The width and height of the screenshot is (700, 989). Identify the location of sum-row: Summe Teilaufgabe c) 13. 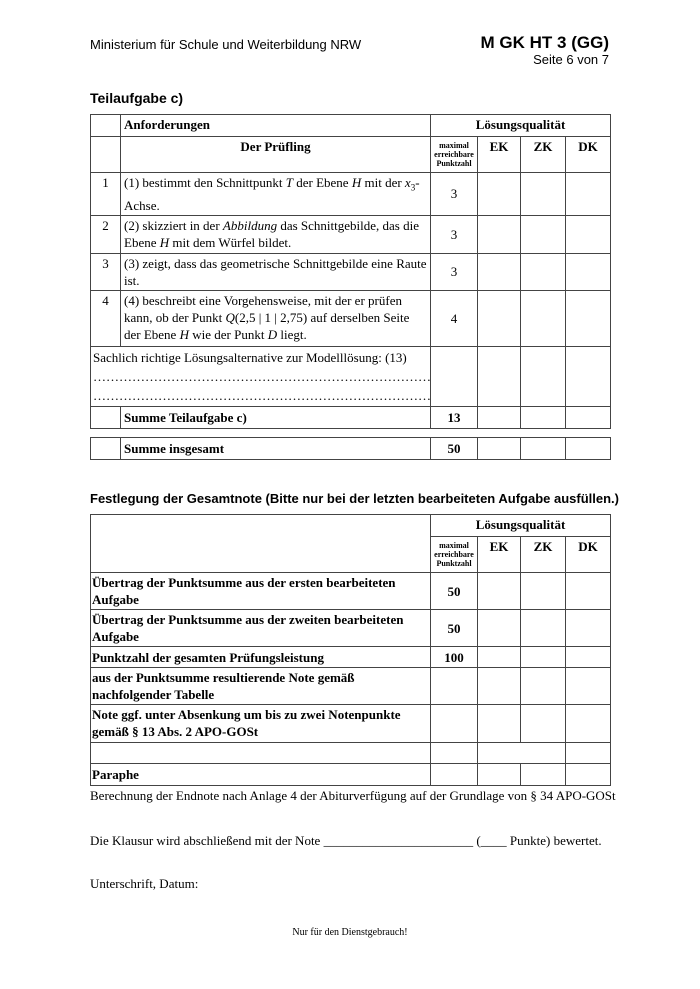
(351, 417).